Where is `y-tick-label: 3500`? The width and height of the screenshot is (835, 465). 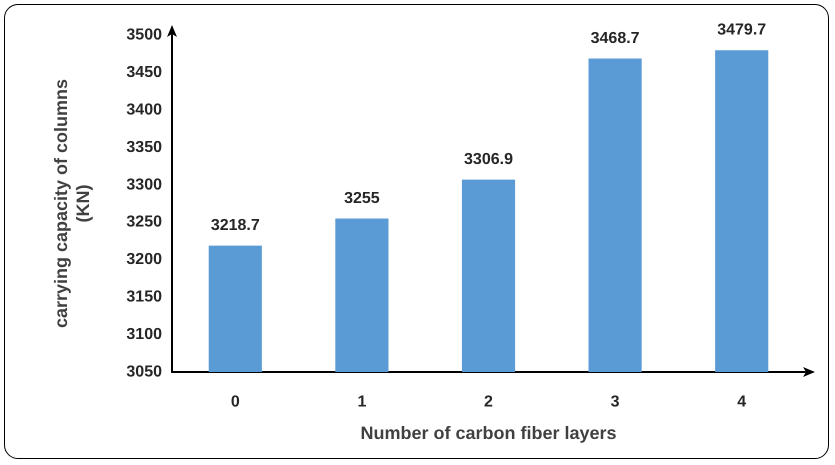
y-tick-label: 3500 is located at coordinates (144, 35).